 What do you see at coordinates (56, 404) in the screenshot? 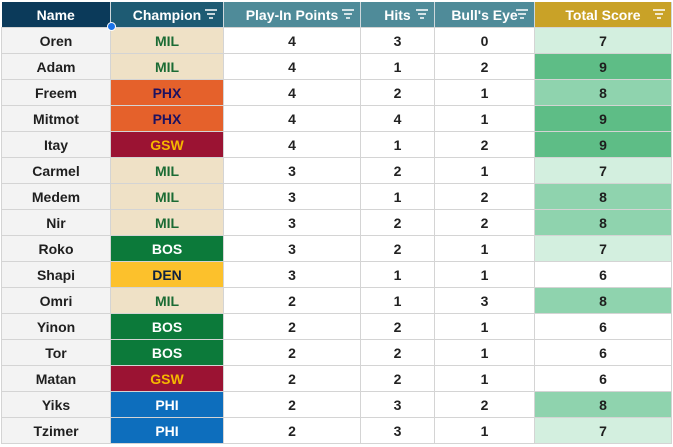
I see `name-cell: Yiks` at bounding box center [56, 404].